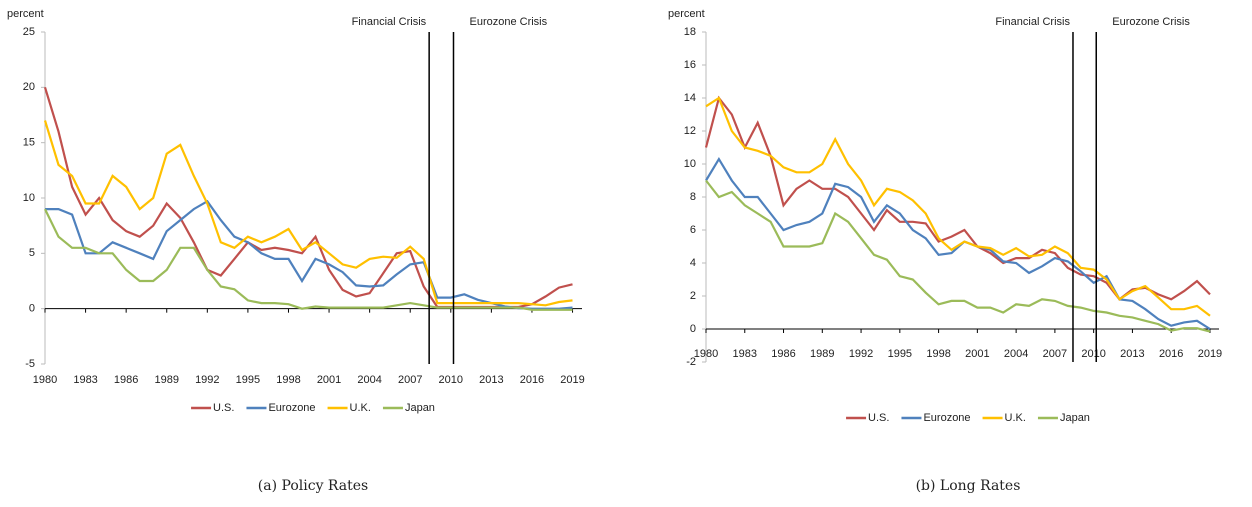  Describe the element at coordinates (690, 32) in the screenshot. I see `y-tick-label: 18` at that location.